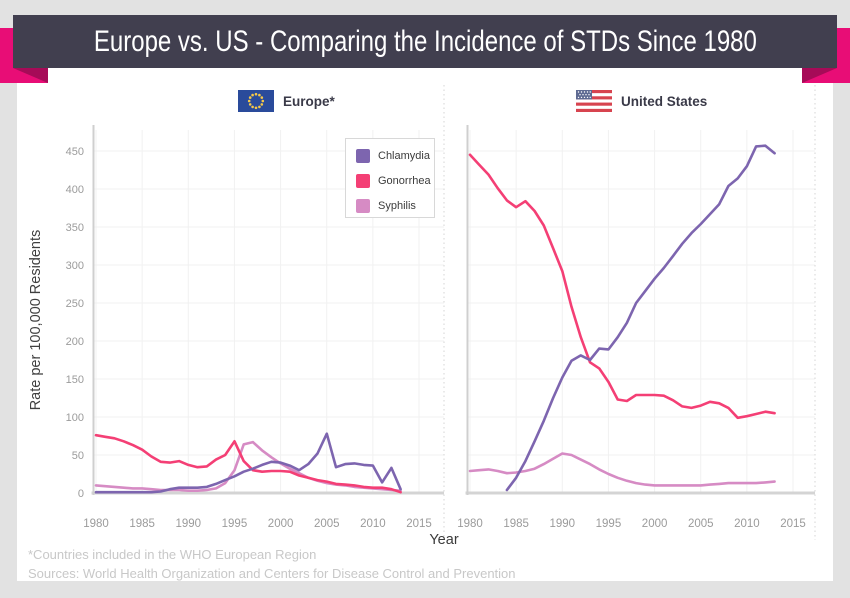 Image resolution: width=850 pixels, height=598 pixels. What do you see at coordinates (404, 181) in the screenshot?
I see `legend-label-gonorrhea: Gonorrhea` at bounding box center [404, 181].